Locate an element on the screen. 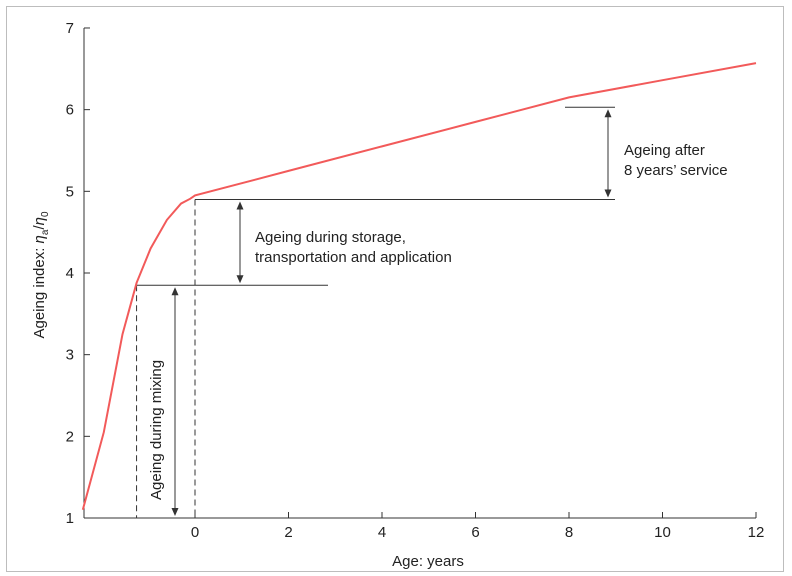 This screenshot has width=792, height=576. service-arrow-head-top is located at coordinates (608, 113).